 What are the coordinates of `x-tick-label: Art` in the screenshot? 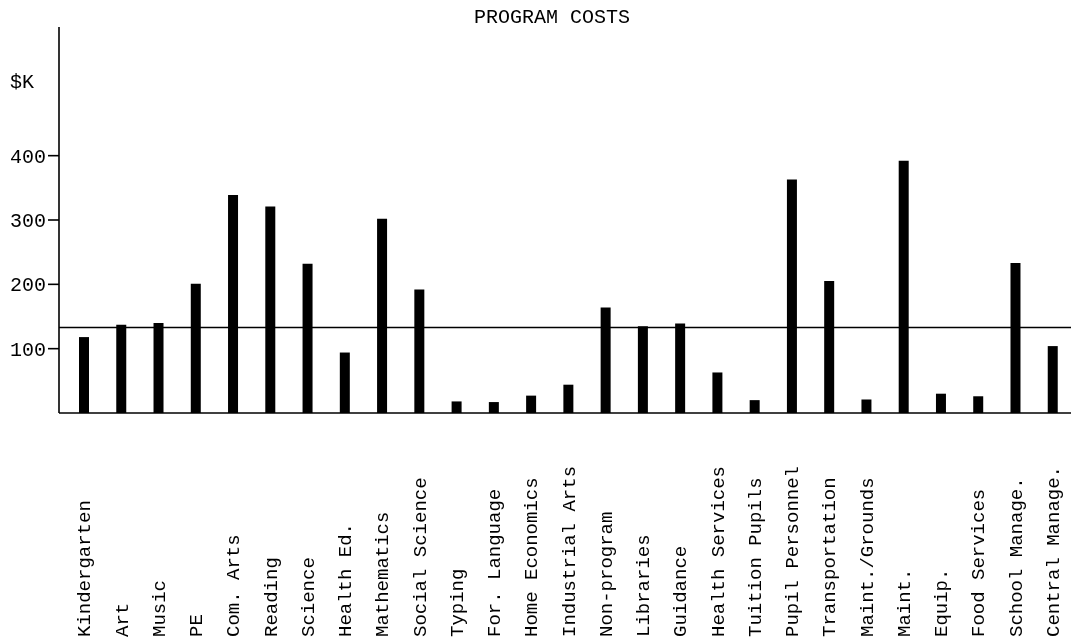 It's located at (122, 619).